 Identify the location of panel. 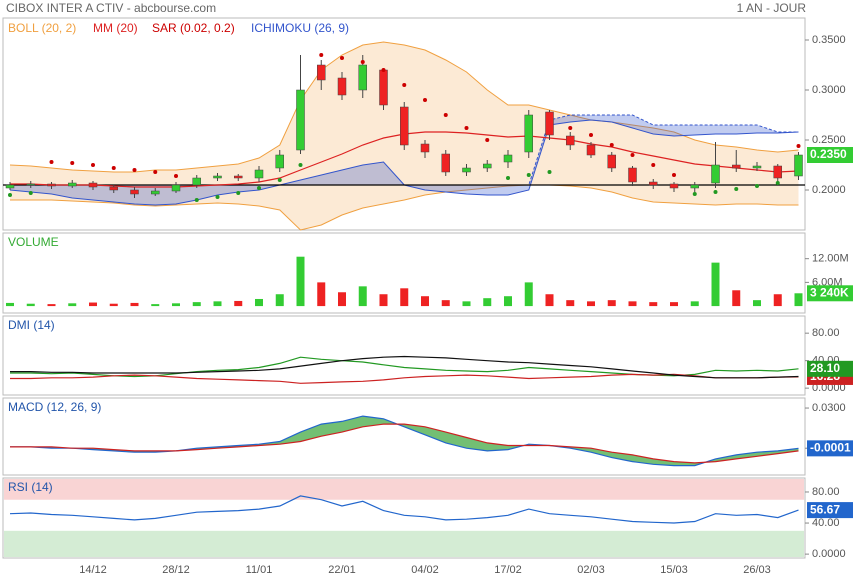
(404, 355).